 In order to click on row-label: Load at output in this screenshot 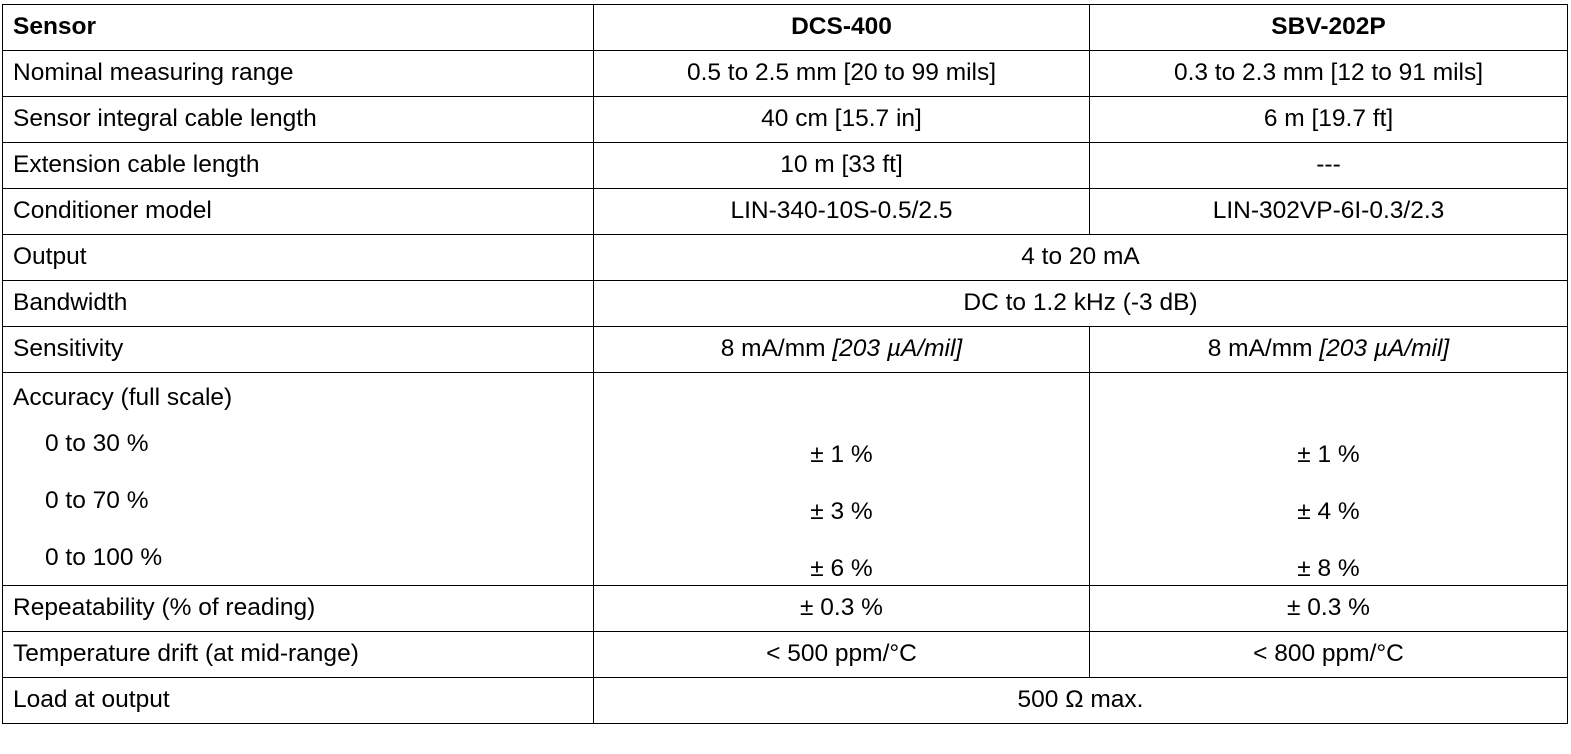, I will do `click(298, 700)`.